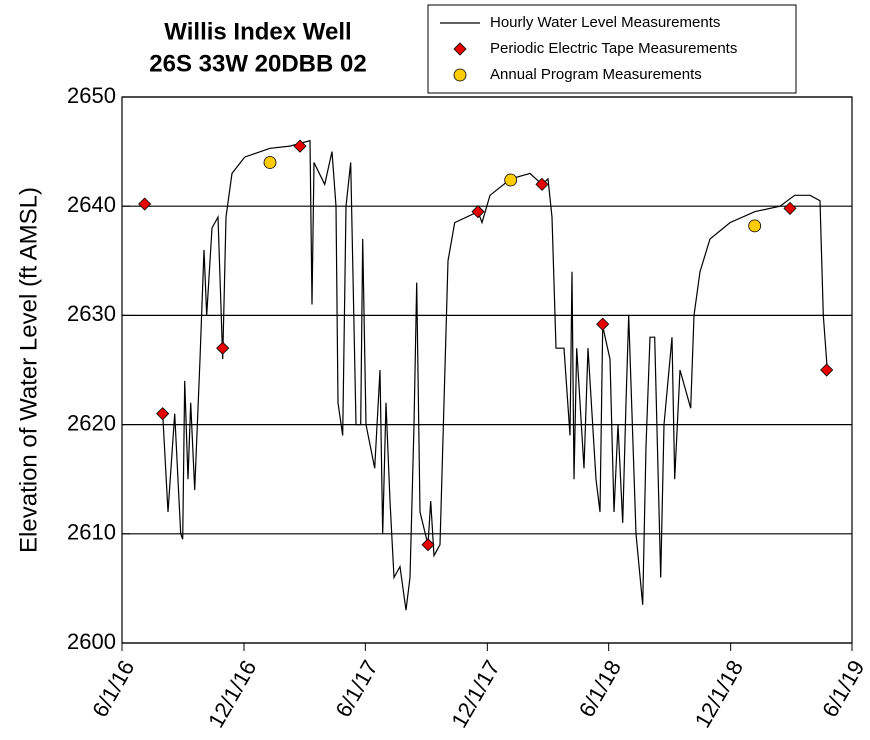  Describe the element at coordinates (113, 688) in the screenshot. I see `x-tick-label: 6/1/16` at that location.